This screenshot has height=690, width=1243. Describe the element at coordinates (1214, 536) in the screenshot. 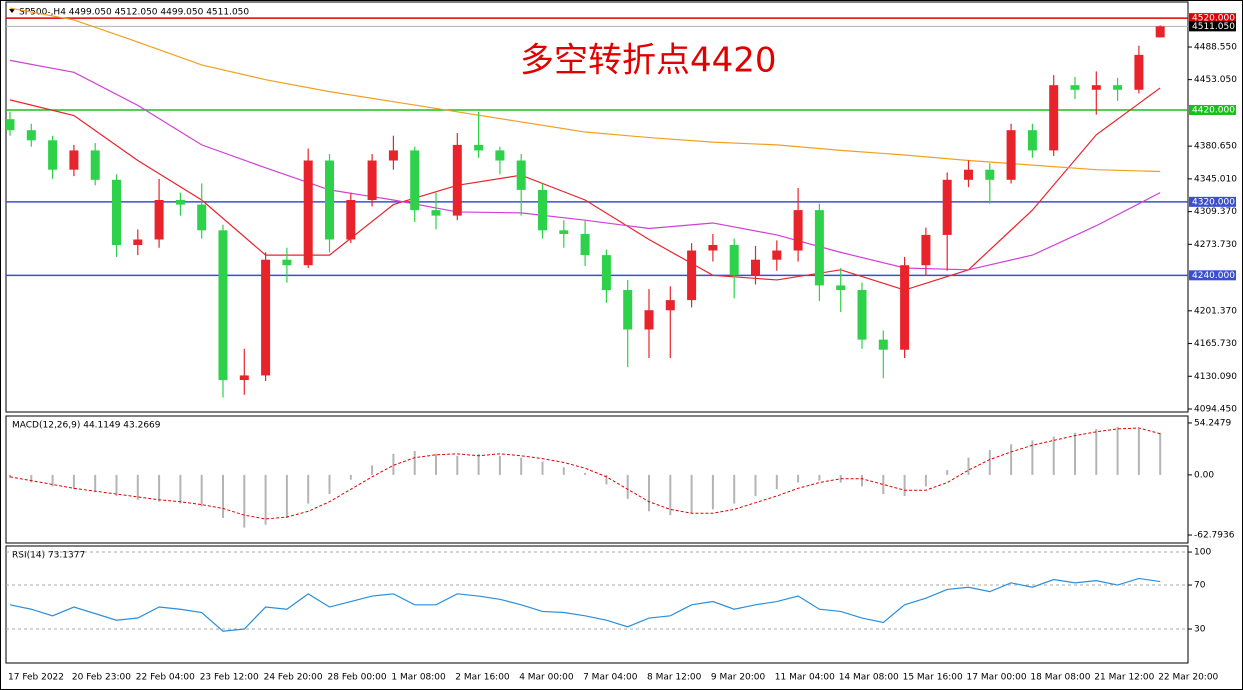

I see `y-tick-label: -62.7936` at that location.